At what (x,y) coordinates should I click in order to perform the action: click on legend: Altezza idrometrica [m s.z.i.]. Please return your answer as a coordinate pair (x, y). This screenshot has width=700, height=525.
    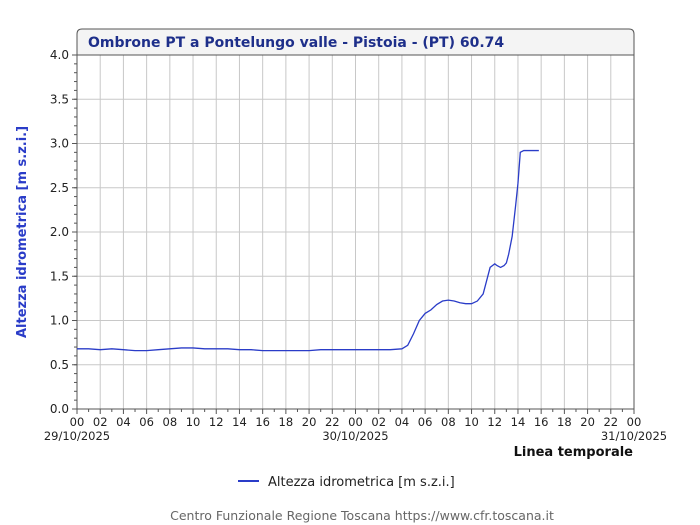
    Looking at the image, I should click on (346, 482).